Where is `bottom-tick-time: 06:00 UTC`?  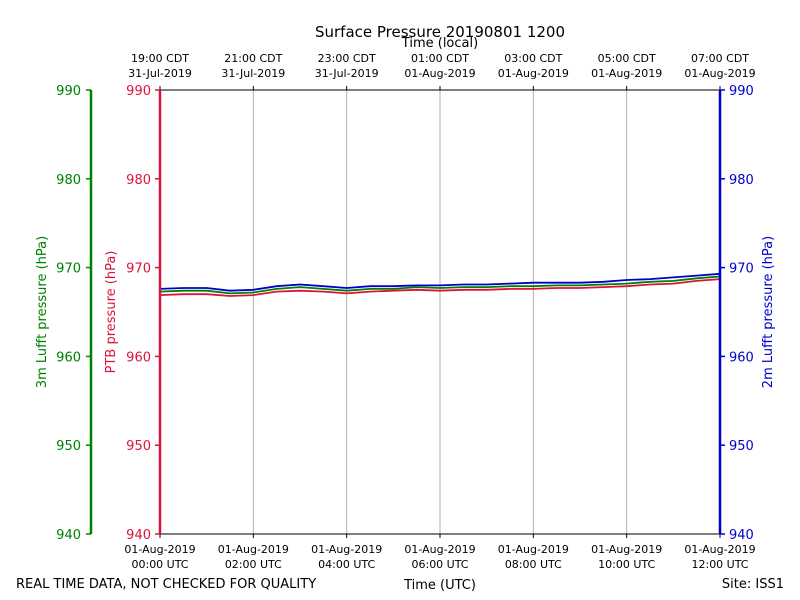
bottom-tick-time: 06:00 UTC is located at coordinates (439, 564).